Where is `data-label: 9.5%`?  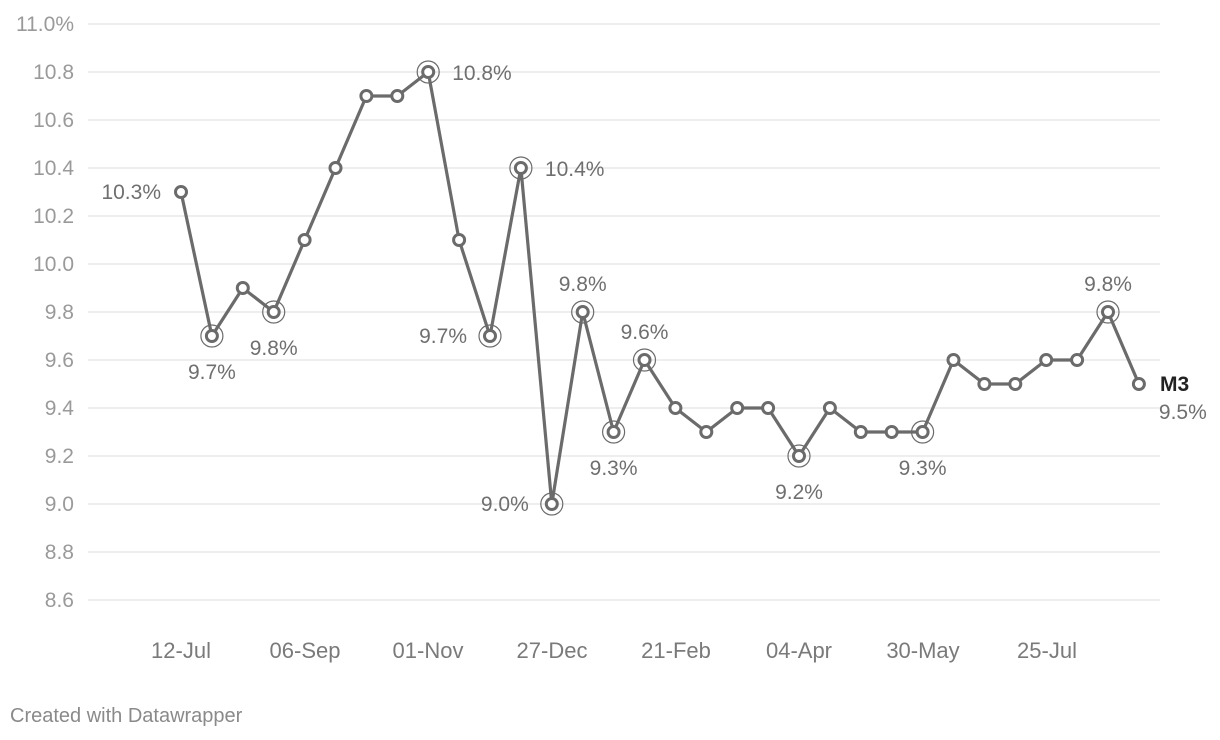
data-label: 9.5% is located at coordinates (1183, 412).